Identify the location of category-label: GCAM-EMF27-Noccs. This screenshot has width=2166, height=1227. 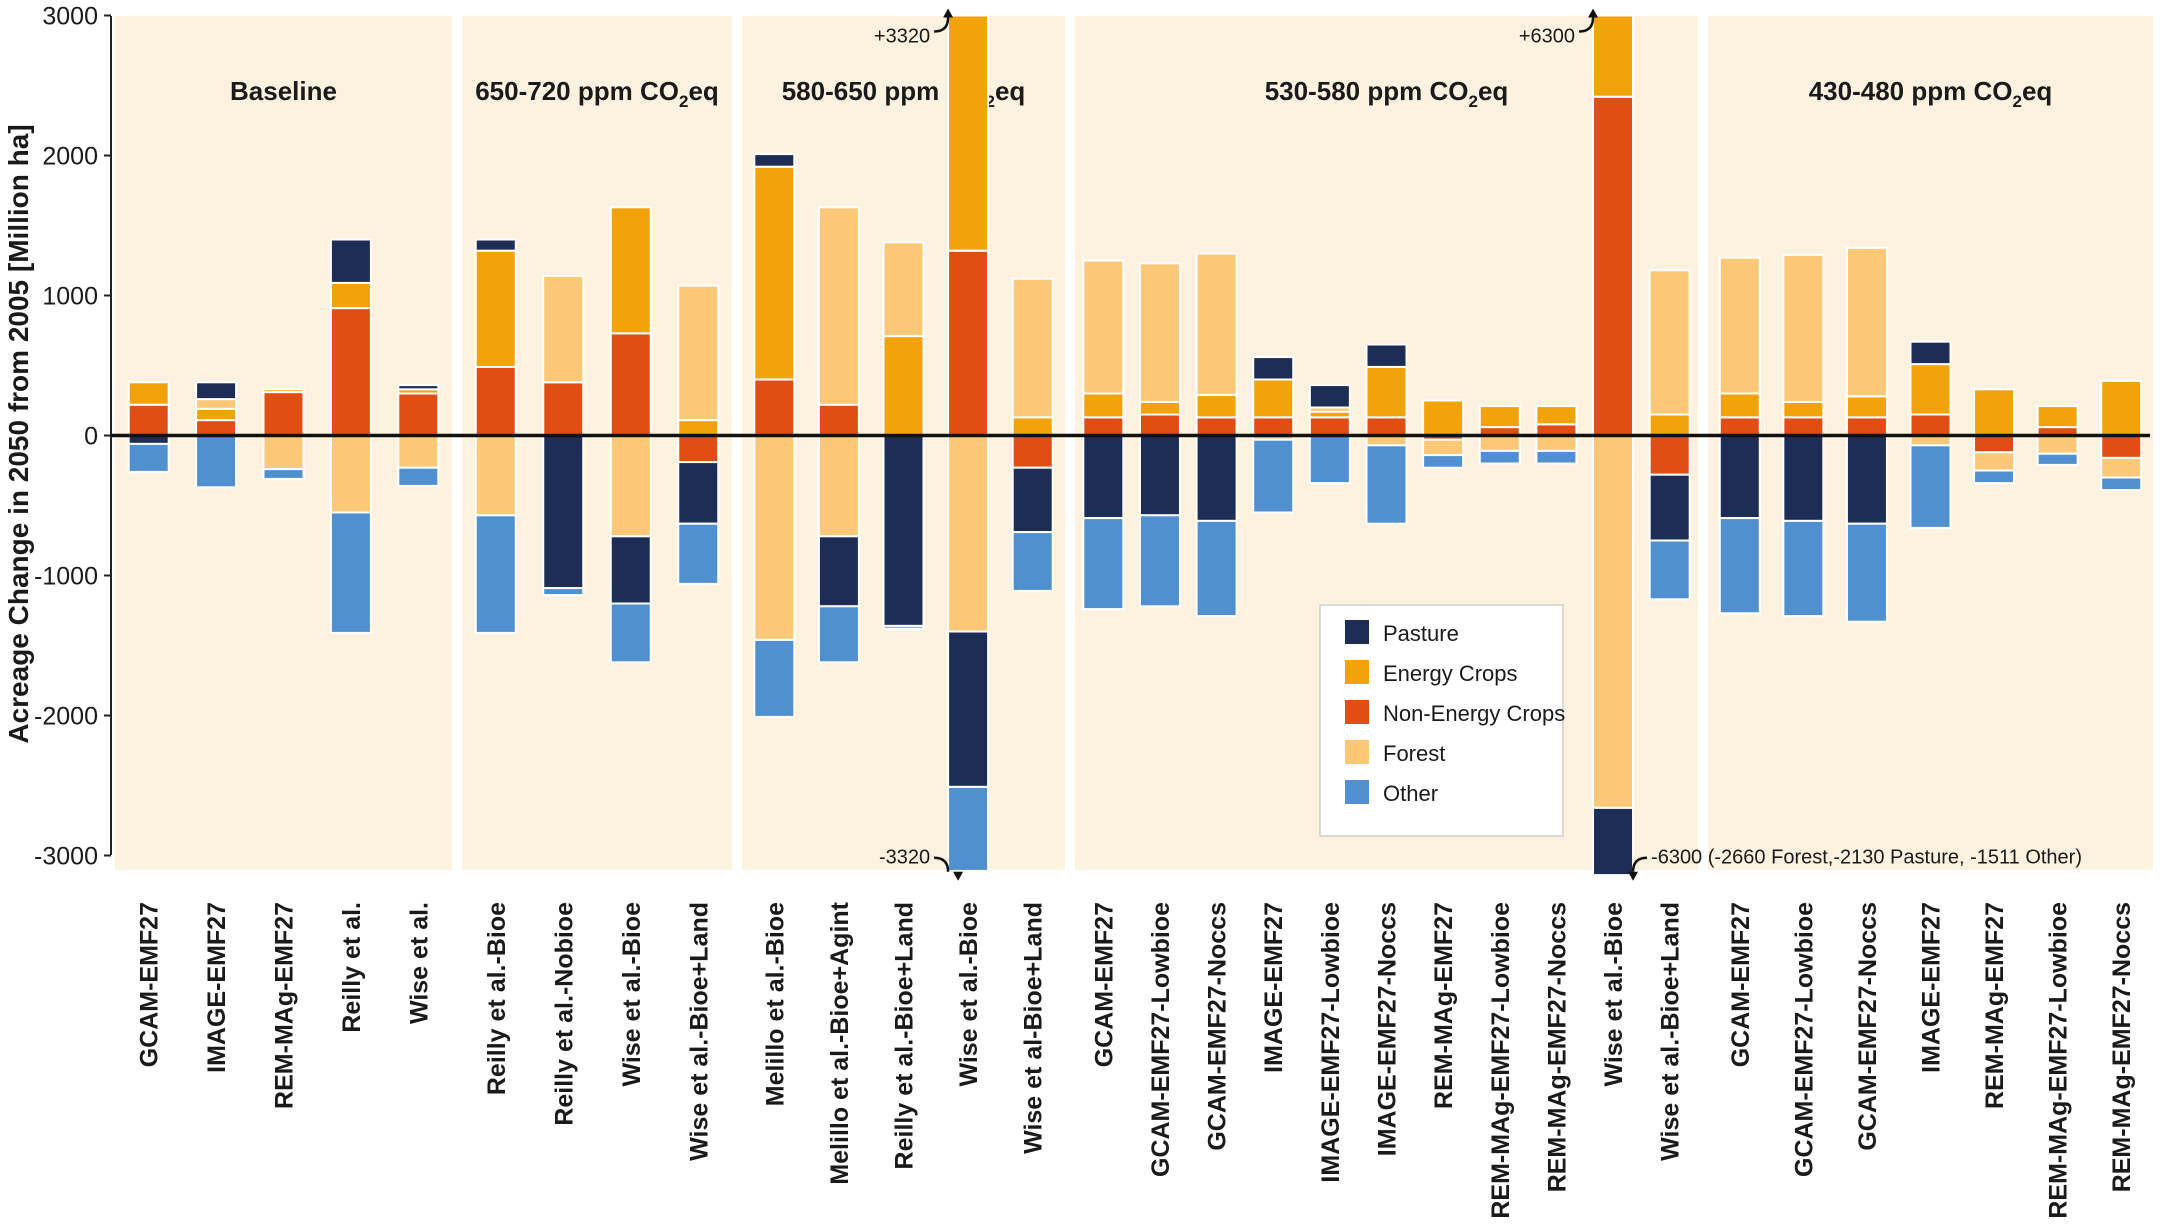
(1218, 1026).